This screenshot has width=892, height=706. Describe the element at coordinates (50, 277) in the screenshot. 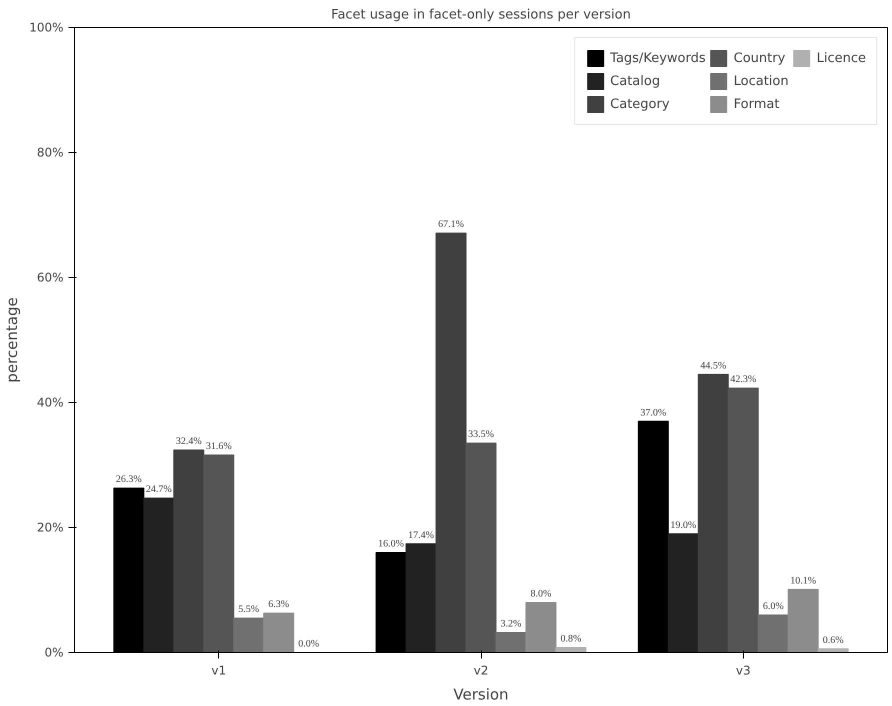

I see `y-tick-label: 60%` at that location.